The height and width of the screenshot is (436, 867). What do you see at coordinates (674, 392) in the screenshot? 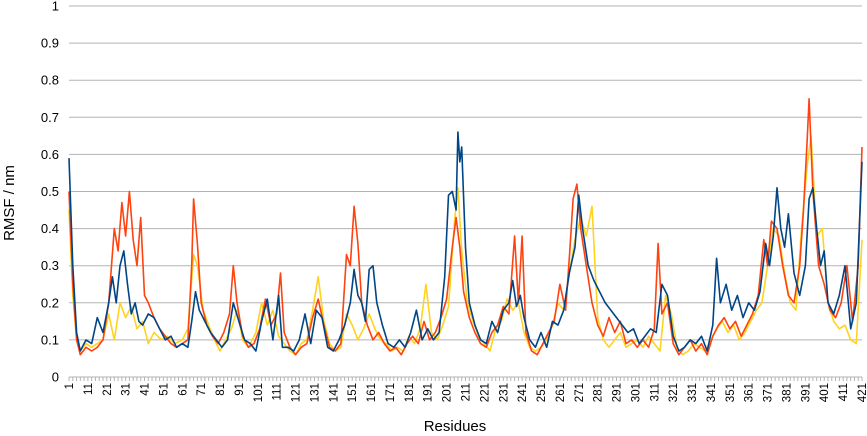
I see `x-tick-label: 321` at bounding box center [674, 392].